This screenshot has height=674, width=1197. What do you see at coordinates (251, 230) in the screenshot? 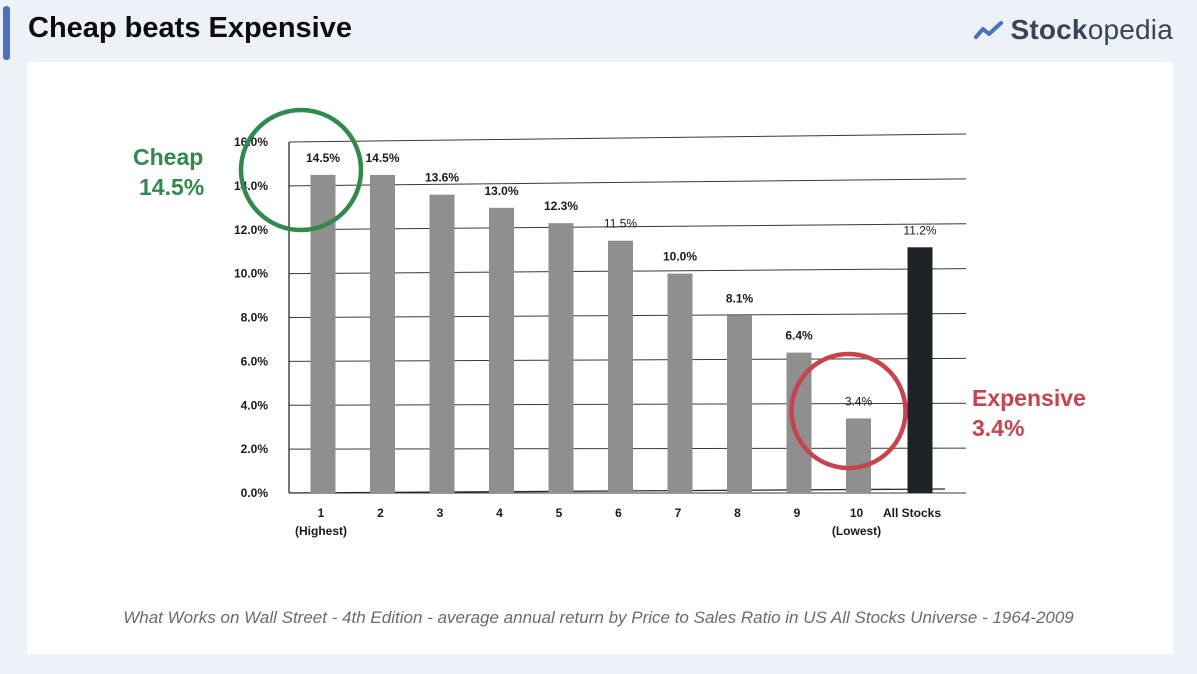
I see `y-tick-label: 12.0%` at bounding box center [251, 230].